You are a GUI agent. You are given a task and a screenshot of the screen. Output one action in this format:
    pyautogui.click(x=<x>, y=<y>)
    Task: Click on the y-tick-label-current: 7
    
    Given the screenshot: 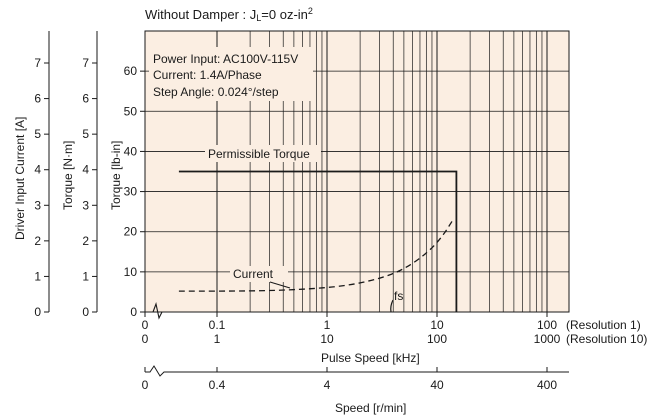 What is the action you would take?
    pyautogui.click(x=37, y=63)
    